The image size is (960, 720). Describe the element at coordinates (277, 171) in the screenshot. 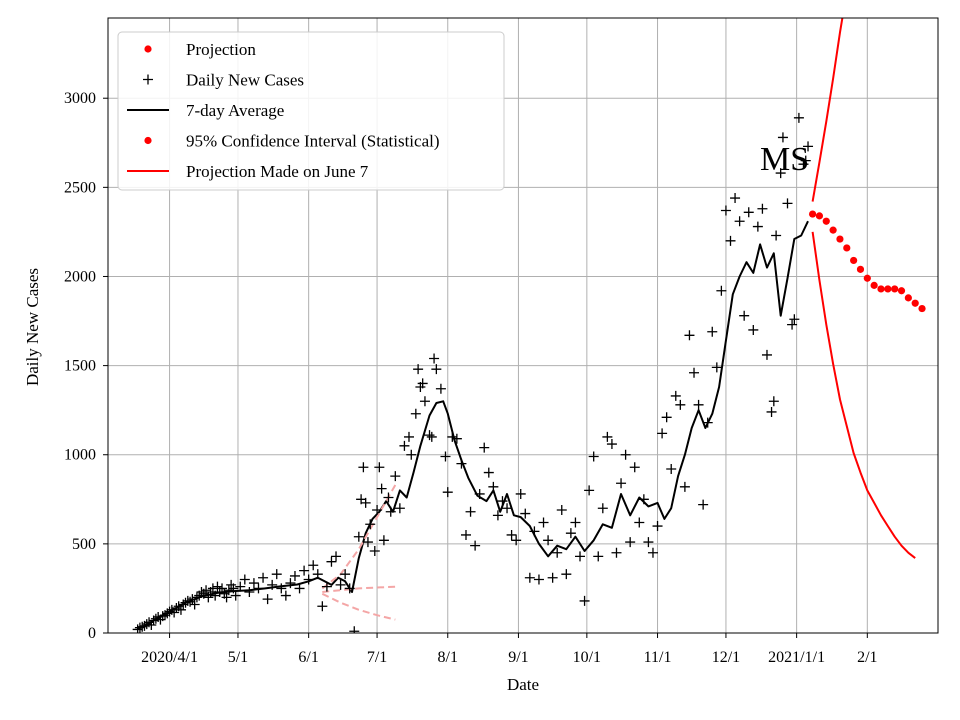

I see `legend-label: Projection Made on June 7` at that location.